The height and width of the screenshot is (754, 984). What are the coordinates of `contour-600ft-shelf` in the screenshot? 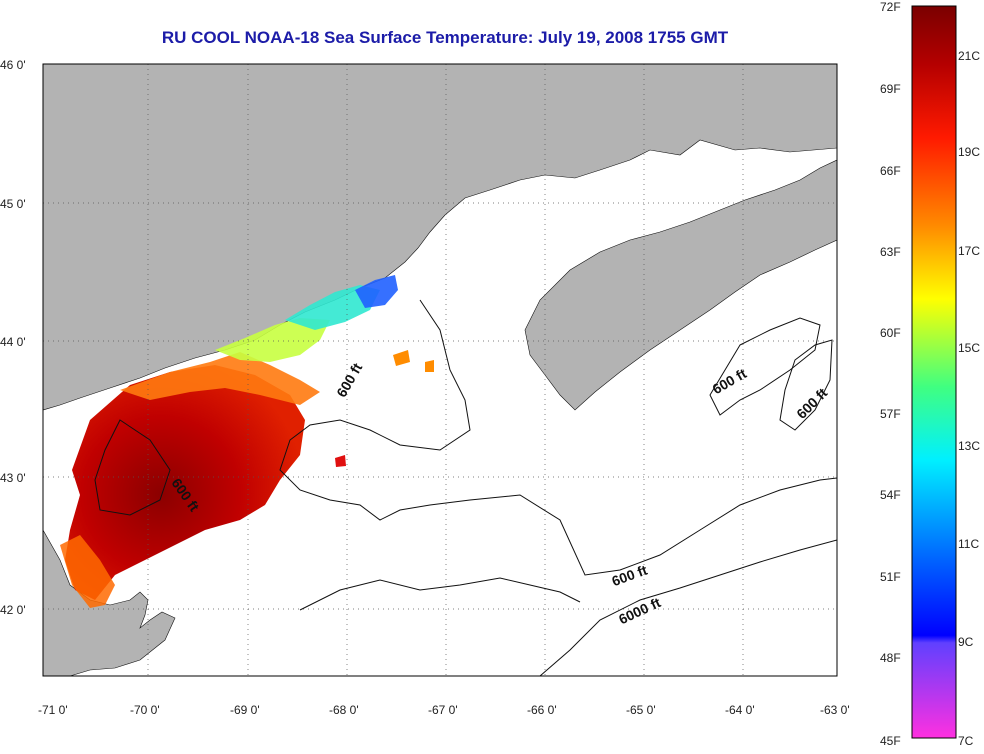 It's located at (440, 594).